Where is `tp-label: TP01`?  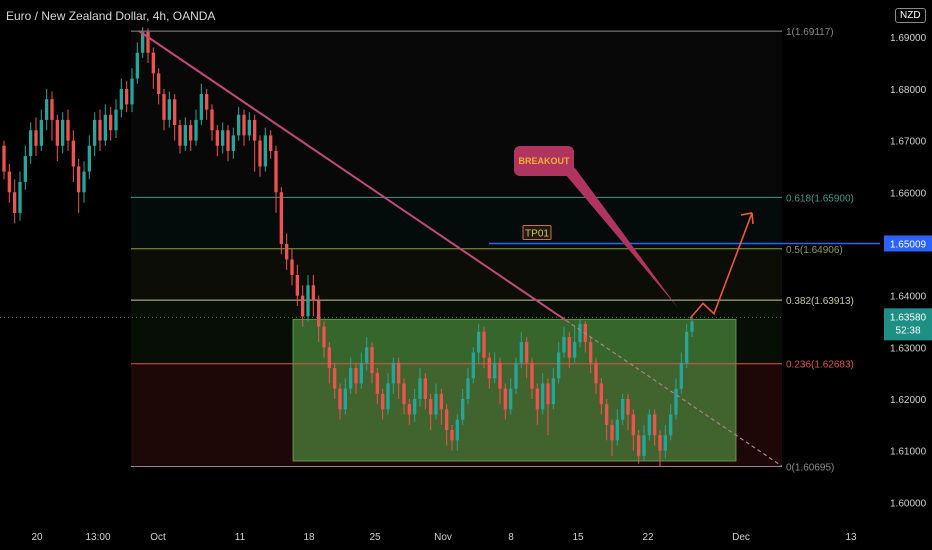
tp-label: TP01 is located at coordinates (537, 233).